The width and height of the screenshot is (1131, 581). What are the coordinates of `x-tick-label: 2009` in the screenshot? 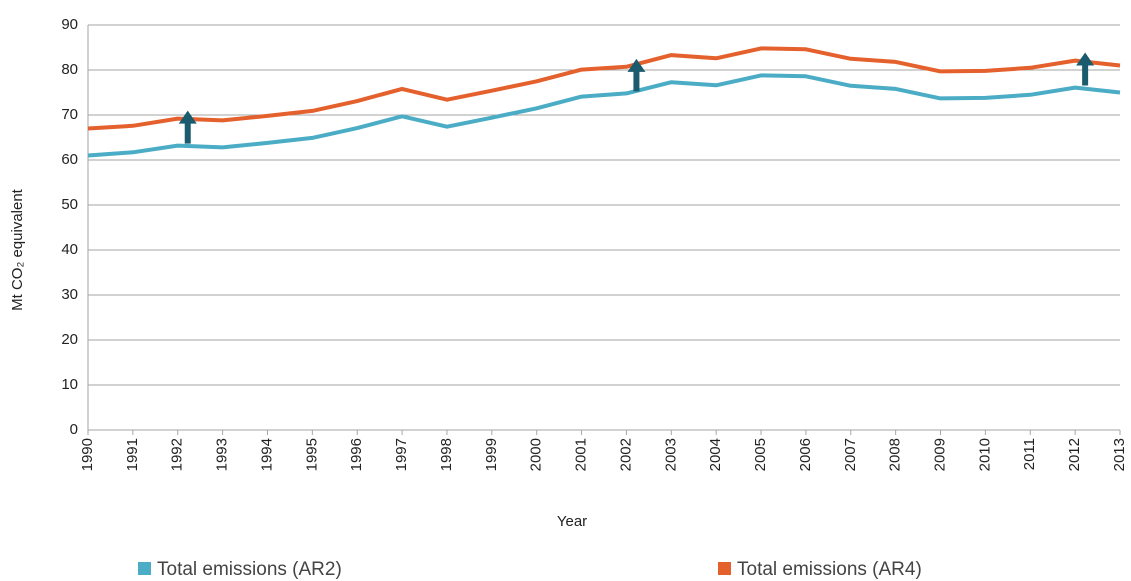 It's located at (939, 454).